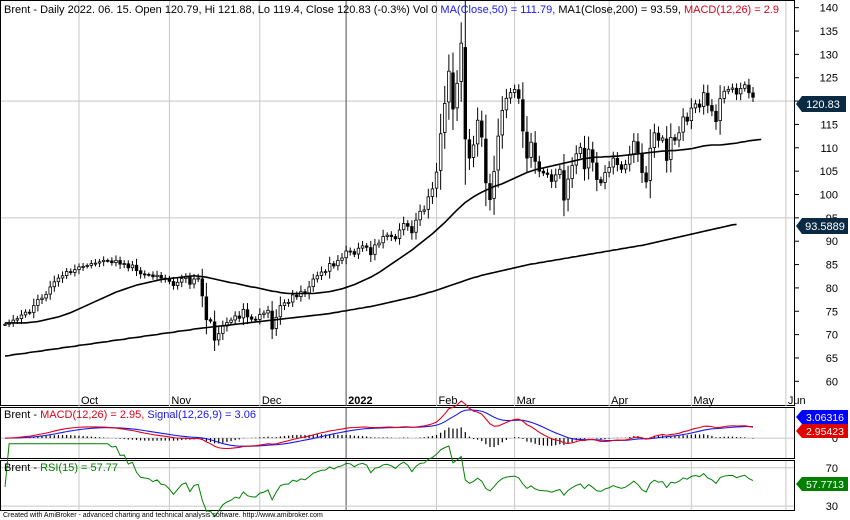  Describe the element at coordinates (93, 415) in the screenshot. I see `macd-title-macd: MACD(12,26) = 2.95,` at that location.